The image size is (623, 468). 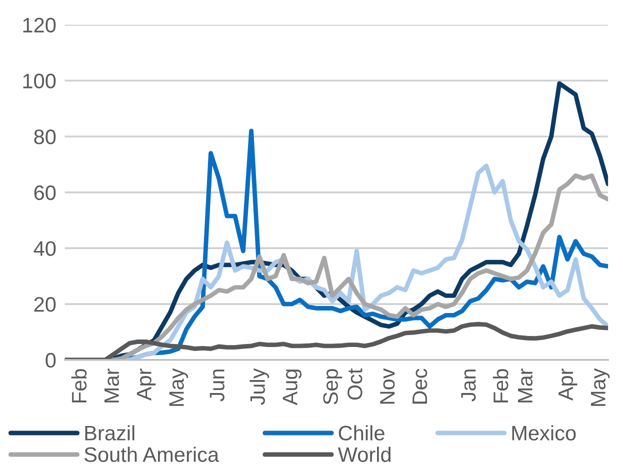 I want to click on y-tick-label: 120, so click(x=39, y=25).